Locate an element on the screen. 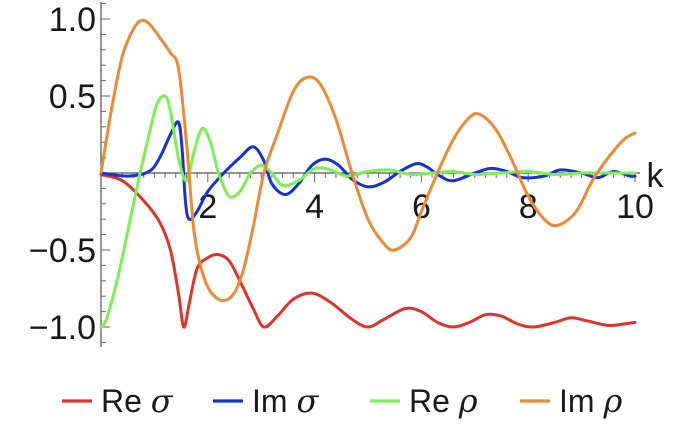 This screenshot has height=439, width=682. legend-item-re-sigma: Re σ is located at coordinates (118, 401).